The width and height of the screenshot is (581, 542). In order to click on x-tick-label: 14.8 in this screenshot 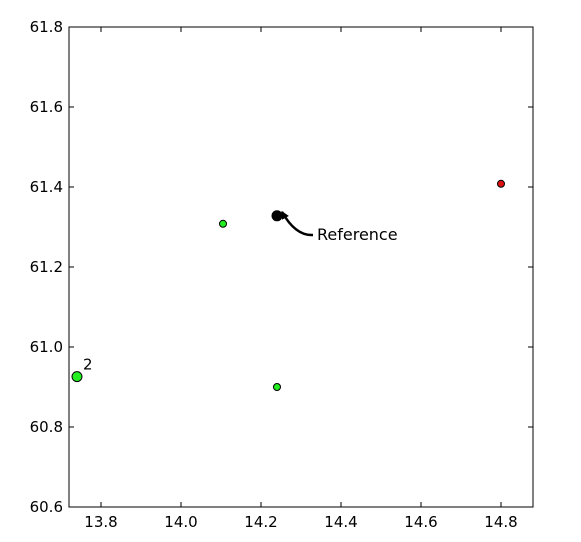, I will do `click(500, 522)`.